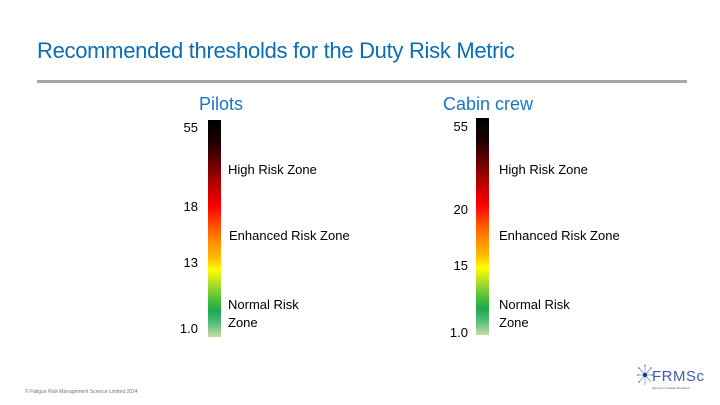 The height and width of the screenshot is (405, 720). What do you see at coordinates (460, 126) in the screenshot?
I see `cabin-crew-tick-55: 55` at bounding box center [460, 126].